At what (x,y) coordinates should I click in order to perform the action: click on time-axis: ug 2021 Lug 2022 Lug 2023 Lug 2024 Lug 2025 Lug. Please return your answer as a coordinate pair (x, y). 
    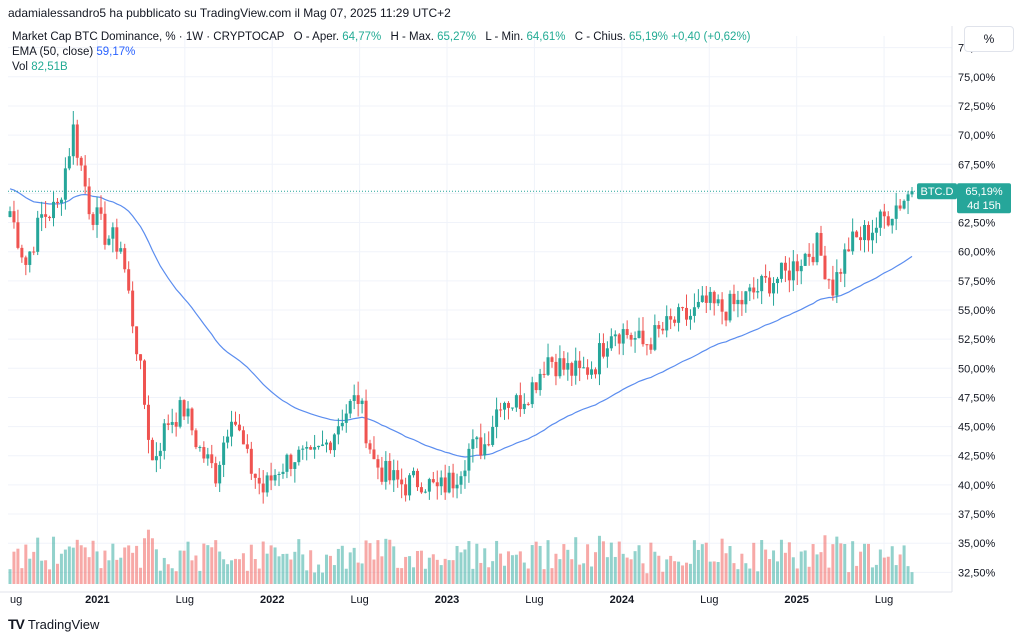
    Looking at the image, I should click on (451, 600).